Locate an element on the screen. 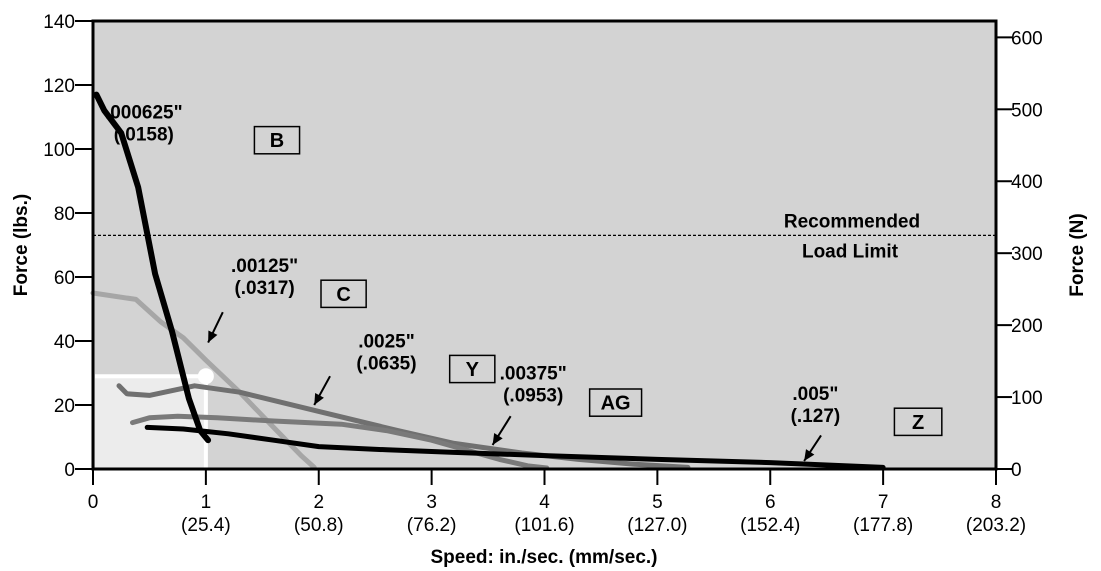  annotation-value-b: .000625" is located at coordinates (144, 113).